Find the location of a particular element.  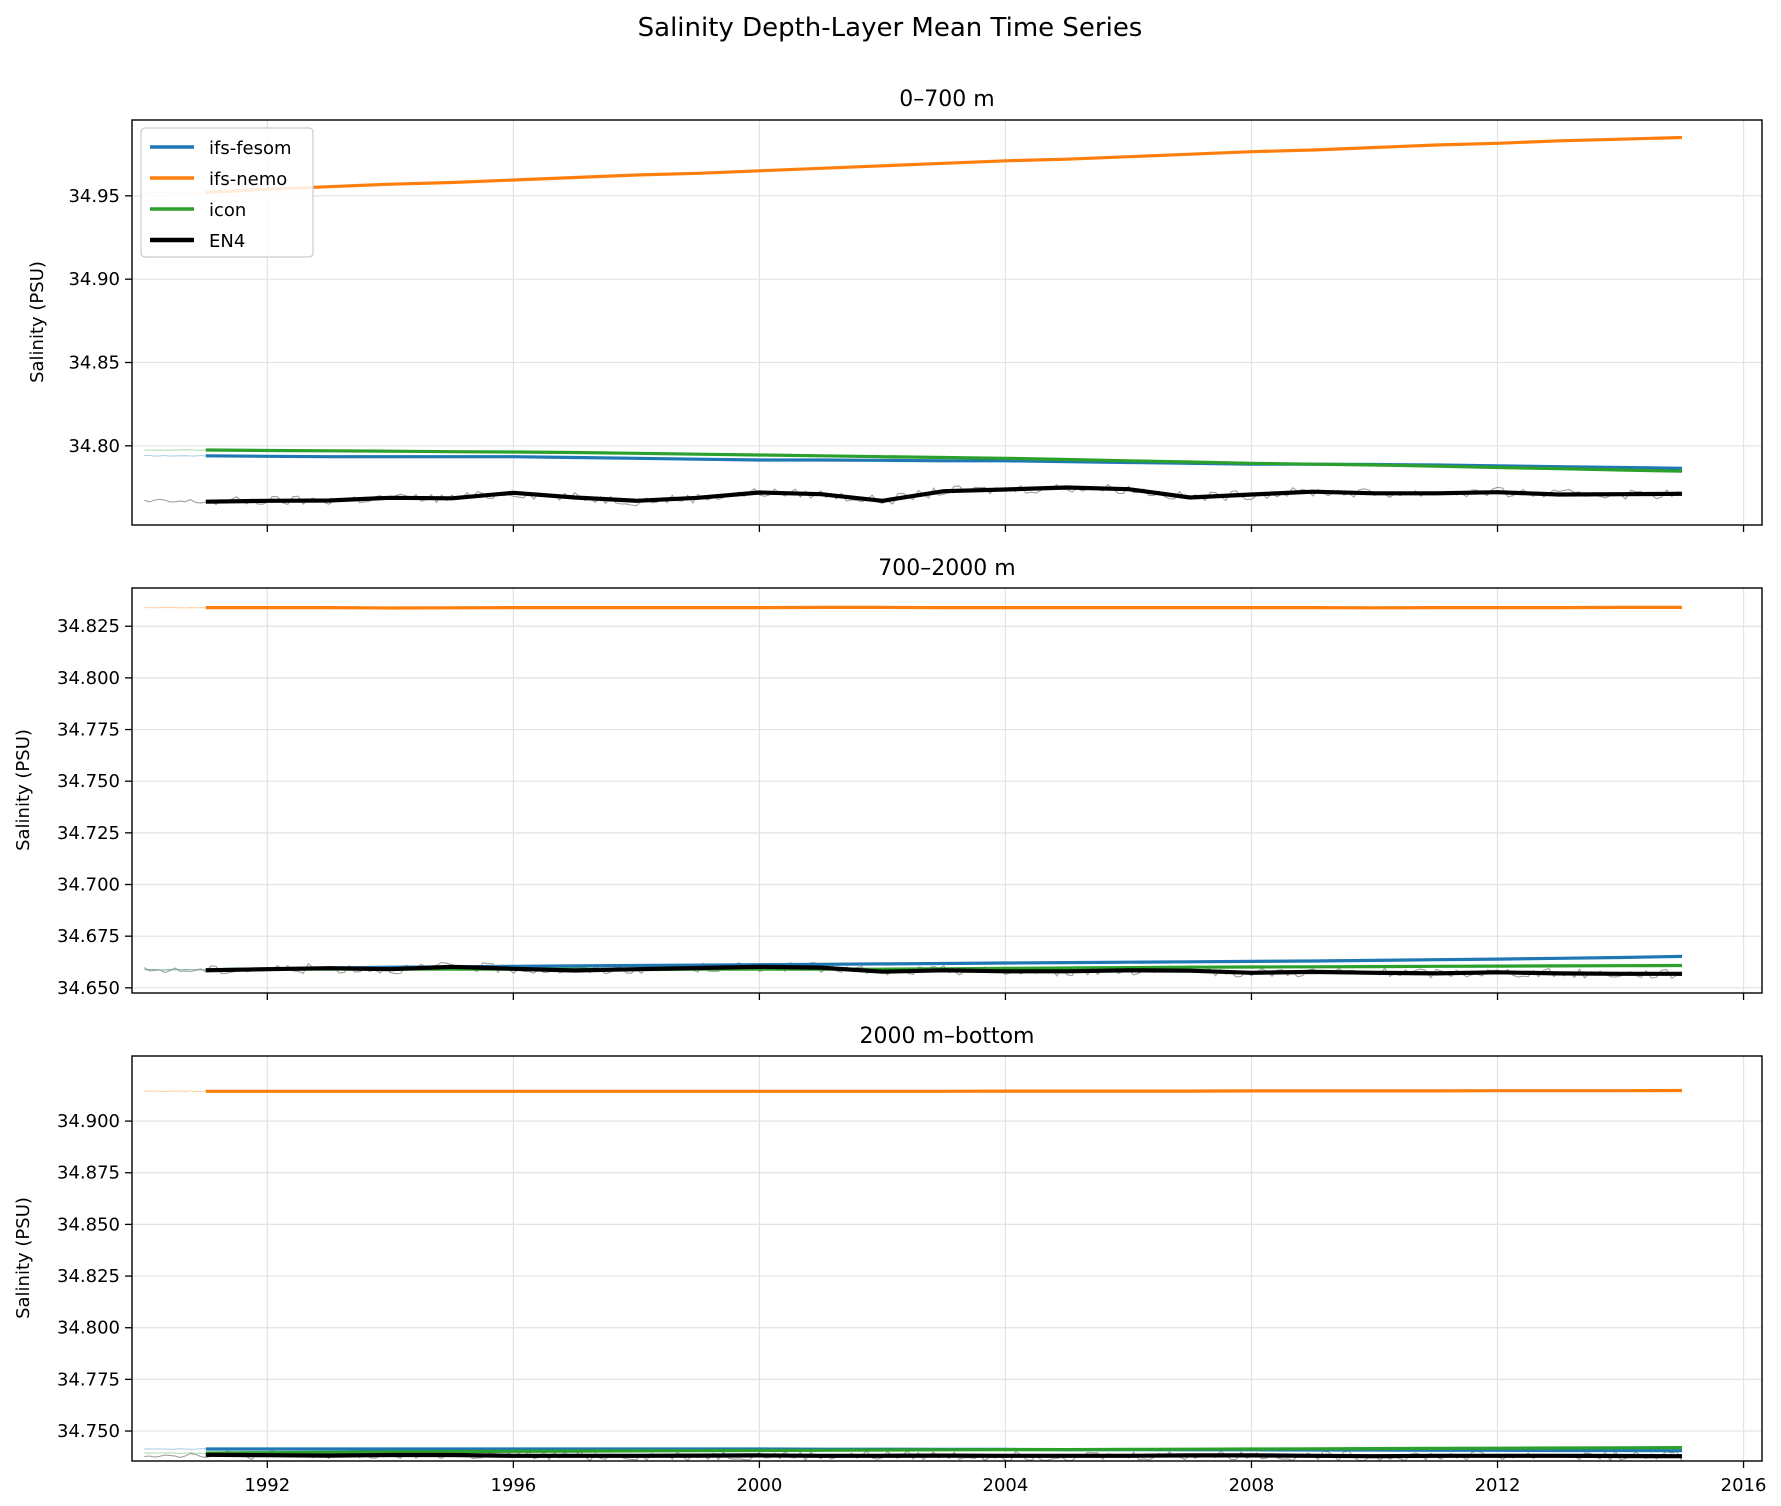

x-tick-label: 2012 is located at coordinates (1498, 1485).